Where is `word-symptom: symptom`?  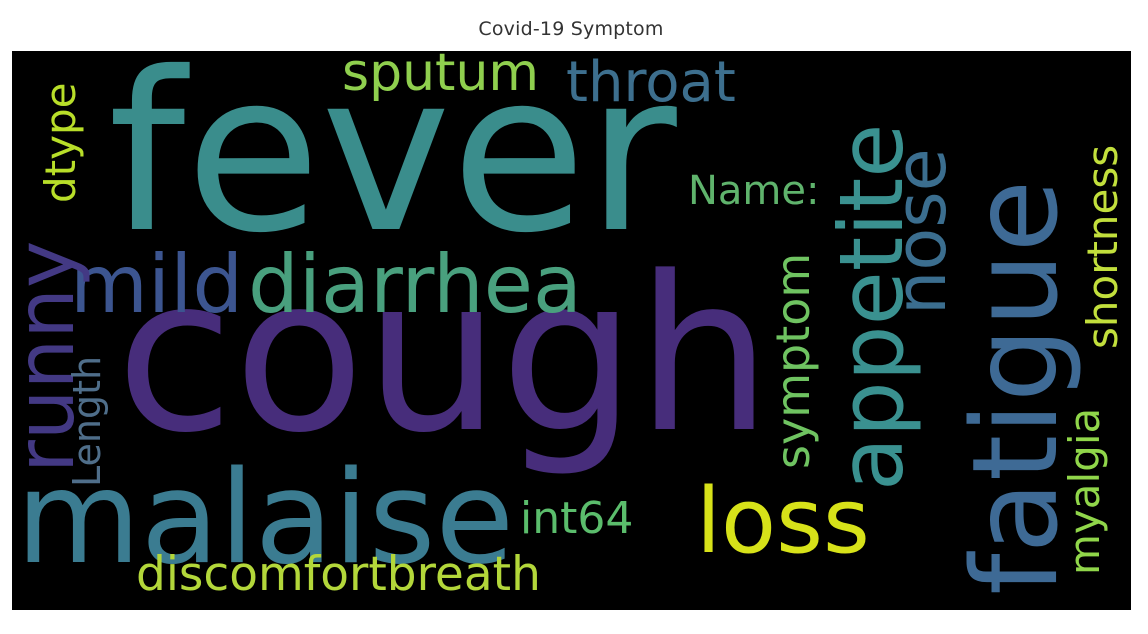 word-symptom: symptom is located at coordinates (793, 360).